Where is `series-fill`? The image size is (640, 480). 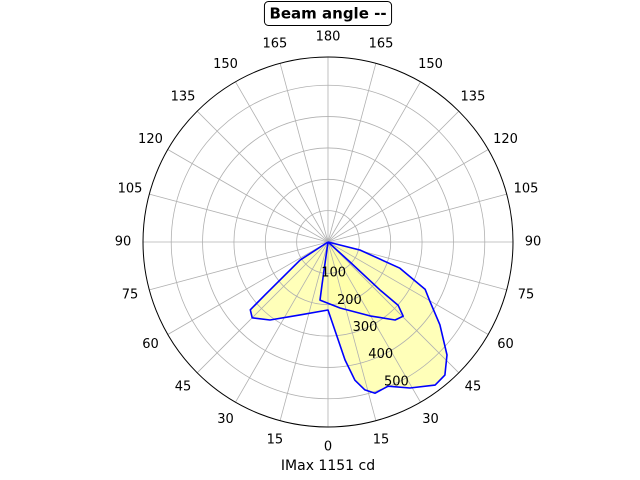
series-fill is located at coordinates (362, 281).